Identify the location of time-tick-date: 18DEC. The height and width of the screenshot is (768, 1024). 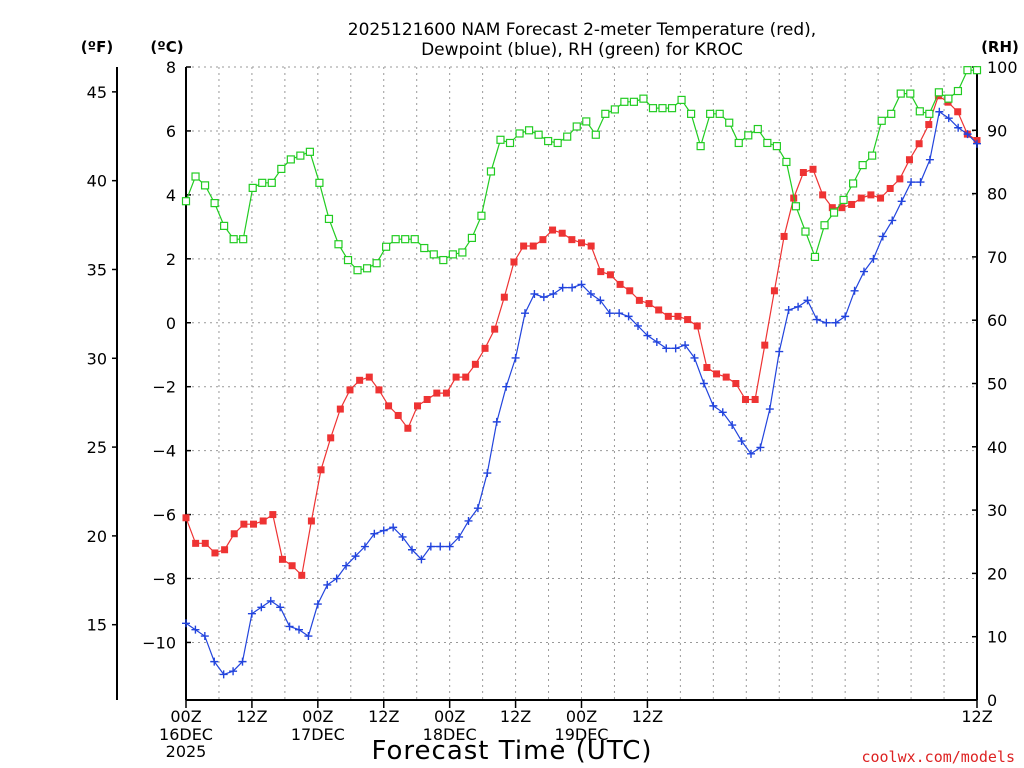
(450, 734).